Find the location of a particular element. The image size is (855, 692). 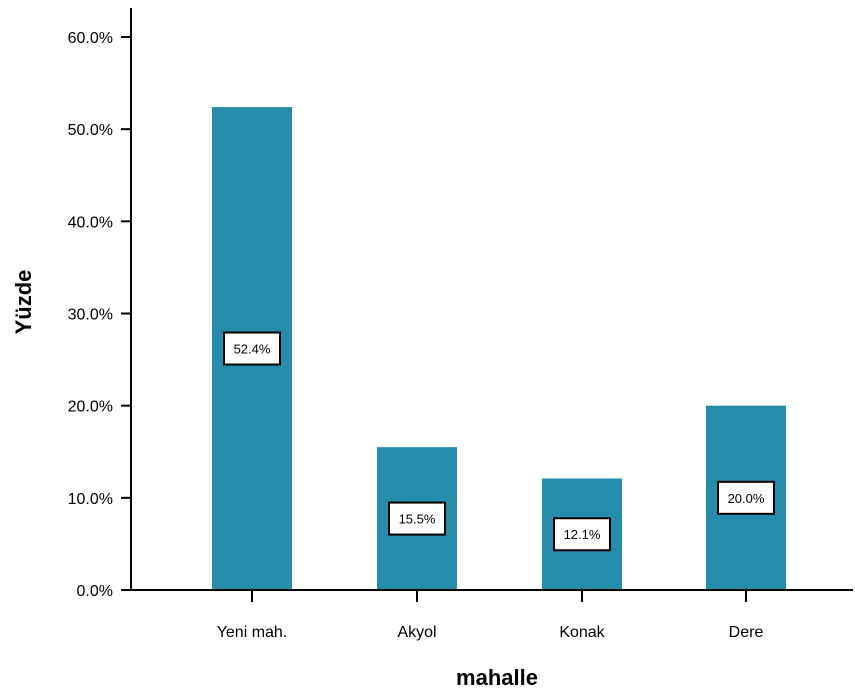

y-tick-label: 20.0% is located at coordinates (90, 407).